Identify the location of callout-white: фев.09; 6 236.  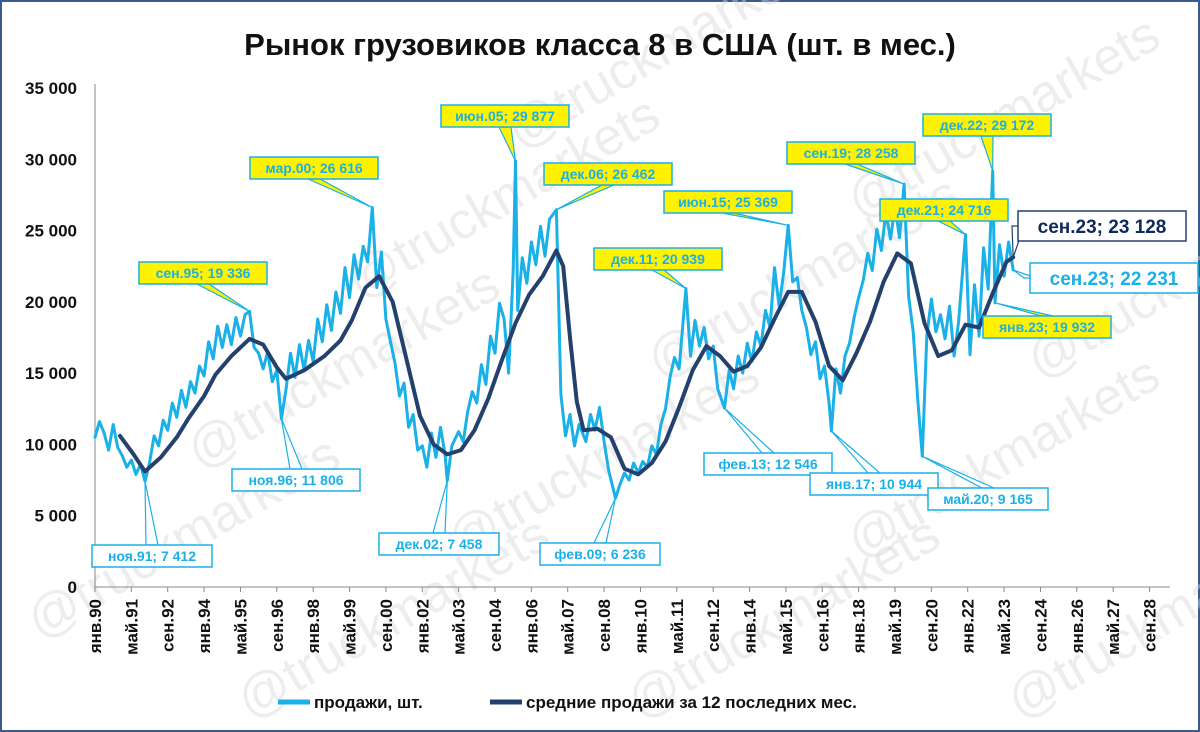
(600, 531).